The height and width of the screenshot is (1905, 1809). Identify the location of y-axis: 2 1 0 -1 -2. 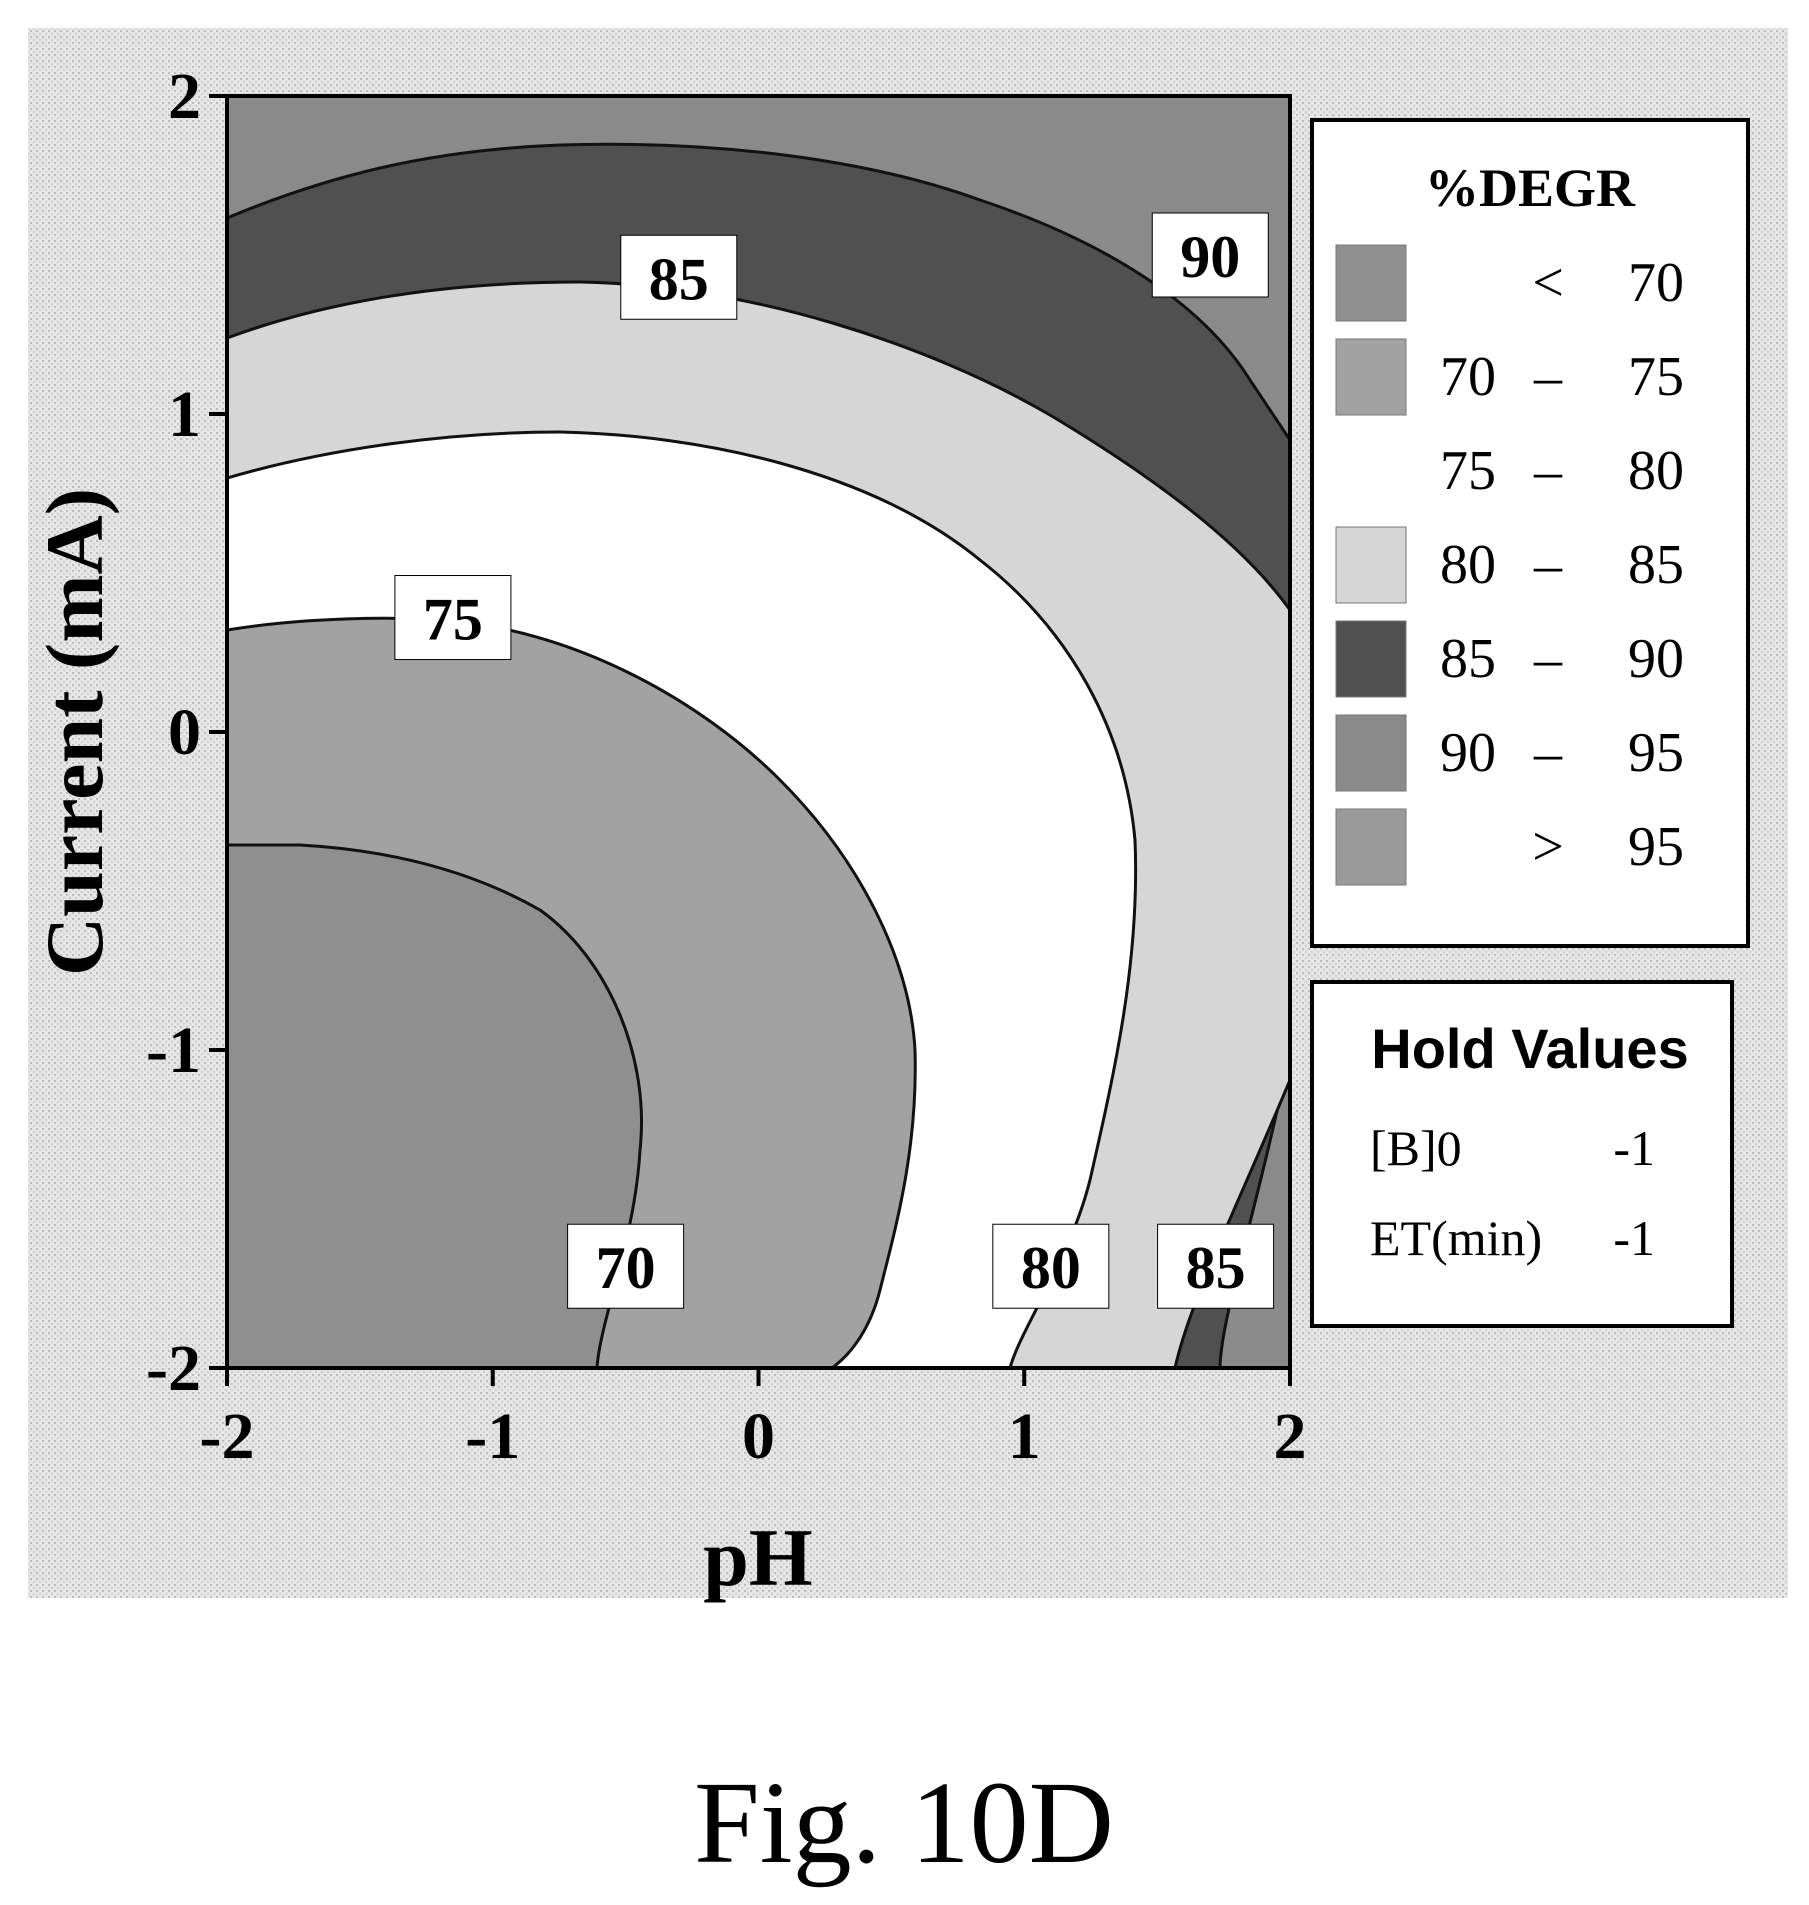
(186, 732).